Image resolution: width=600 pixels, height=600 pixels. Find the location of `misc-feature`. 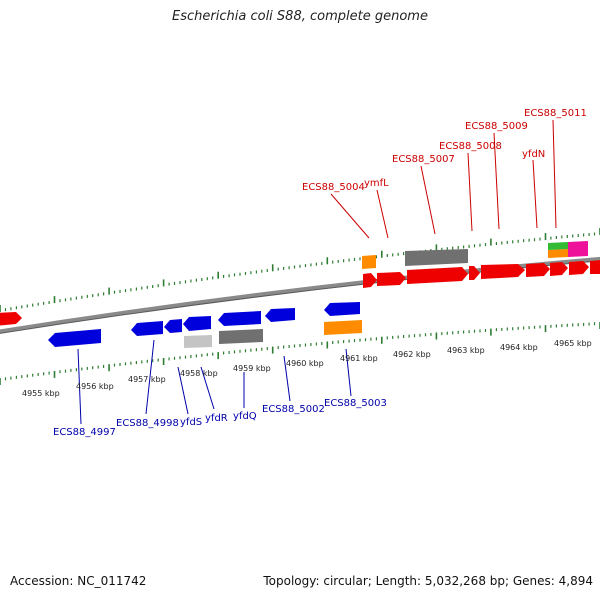

misc-feature is located at coordinates (578, 249).